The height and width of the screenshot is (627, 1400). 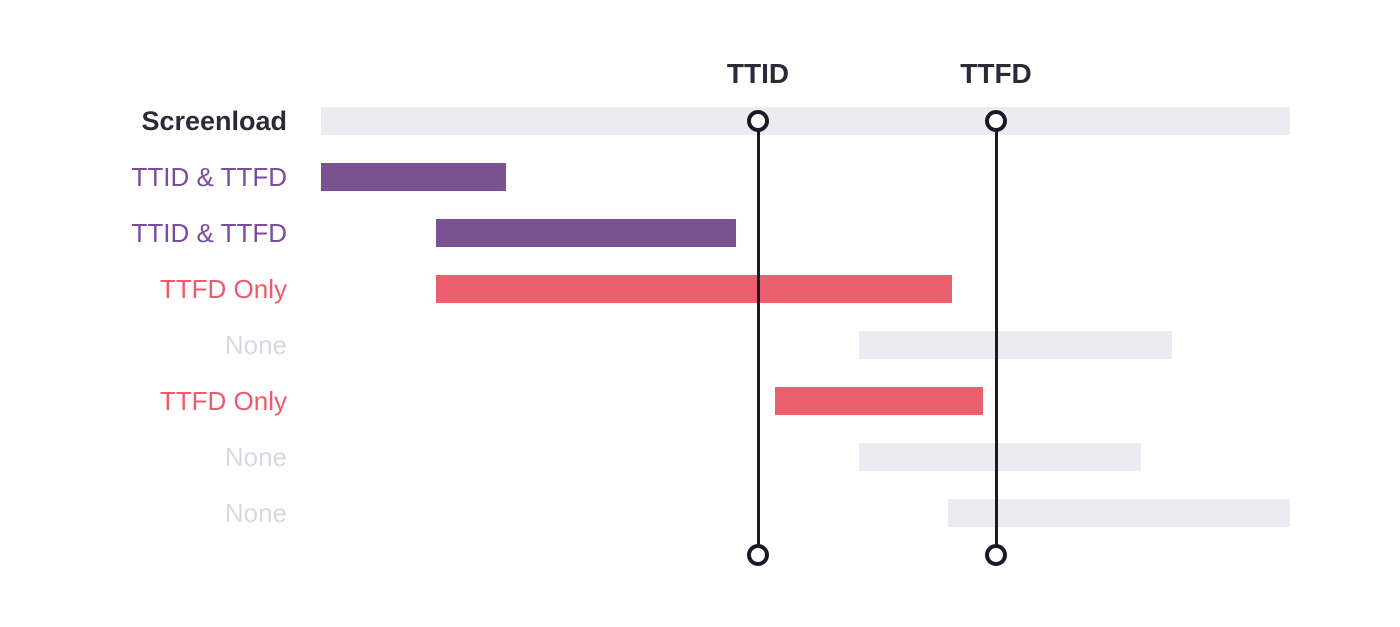 I want to click on ttid-marker-line, so click(x=758, y=338).